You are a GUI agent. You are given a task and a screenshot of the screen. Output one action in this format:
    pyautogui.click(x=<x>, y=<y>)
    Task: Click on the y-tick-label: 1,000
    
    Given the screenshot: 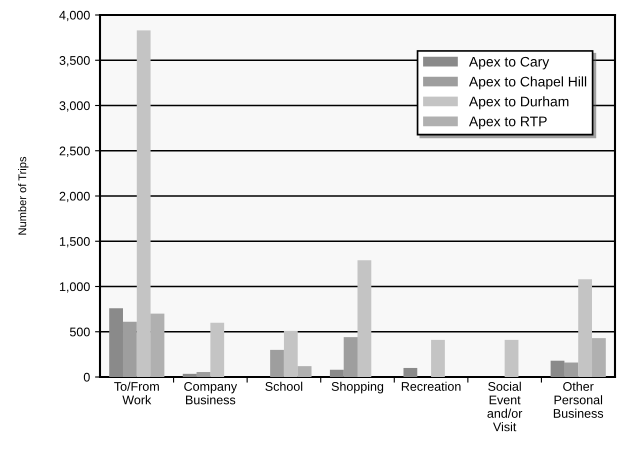 What is the action you would take?
    pyautogui.click(x=75, y=287)
    